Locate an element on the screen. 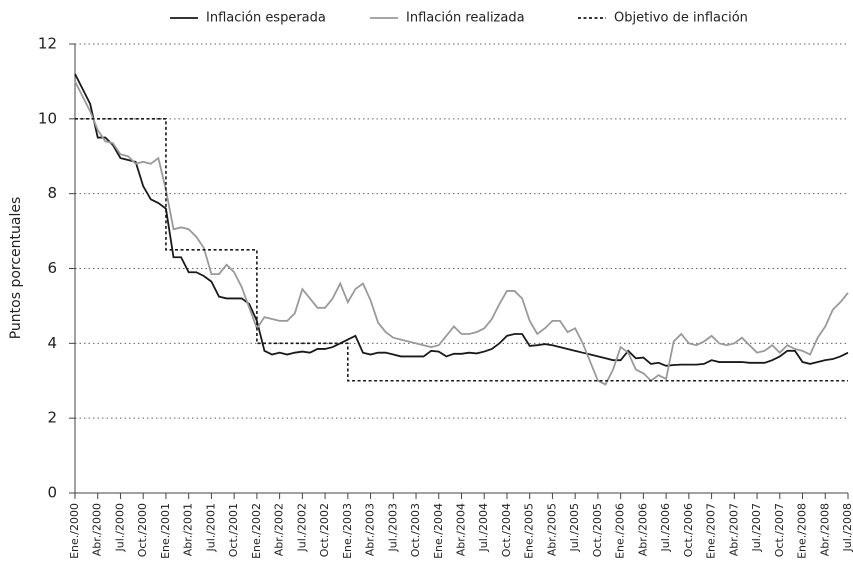  x-tick-label: Abr./2004 is located at coordinates (461, 529).